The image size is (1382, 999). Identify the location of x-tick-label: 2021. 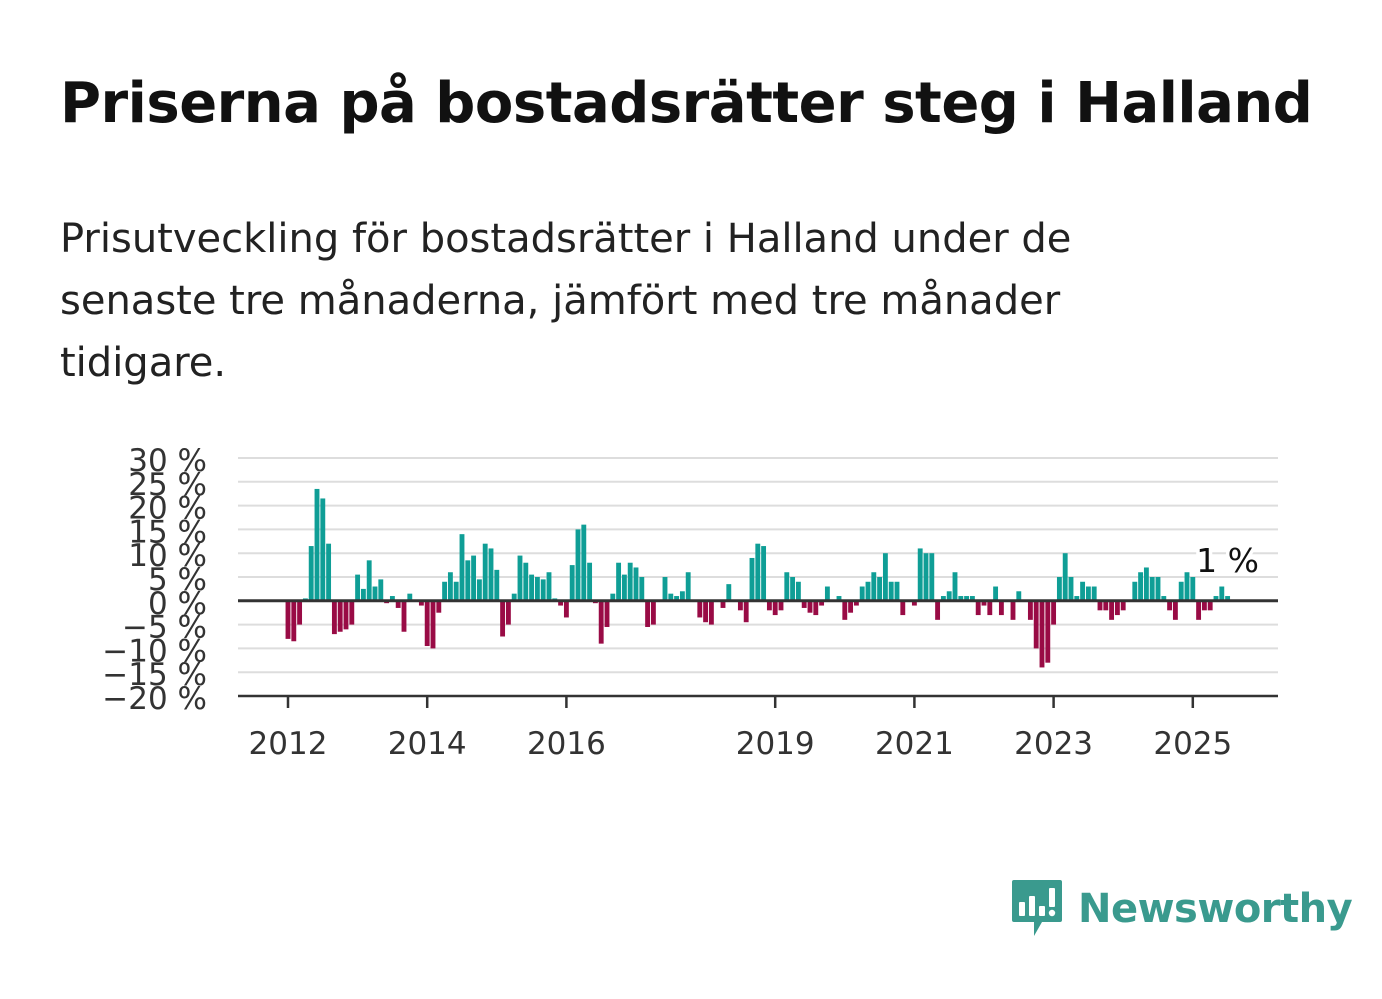
(914, 744).